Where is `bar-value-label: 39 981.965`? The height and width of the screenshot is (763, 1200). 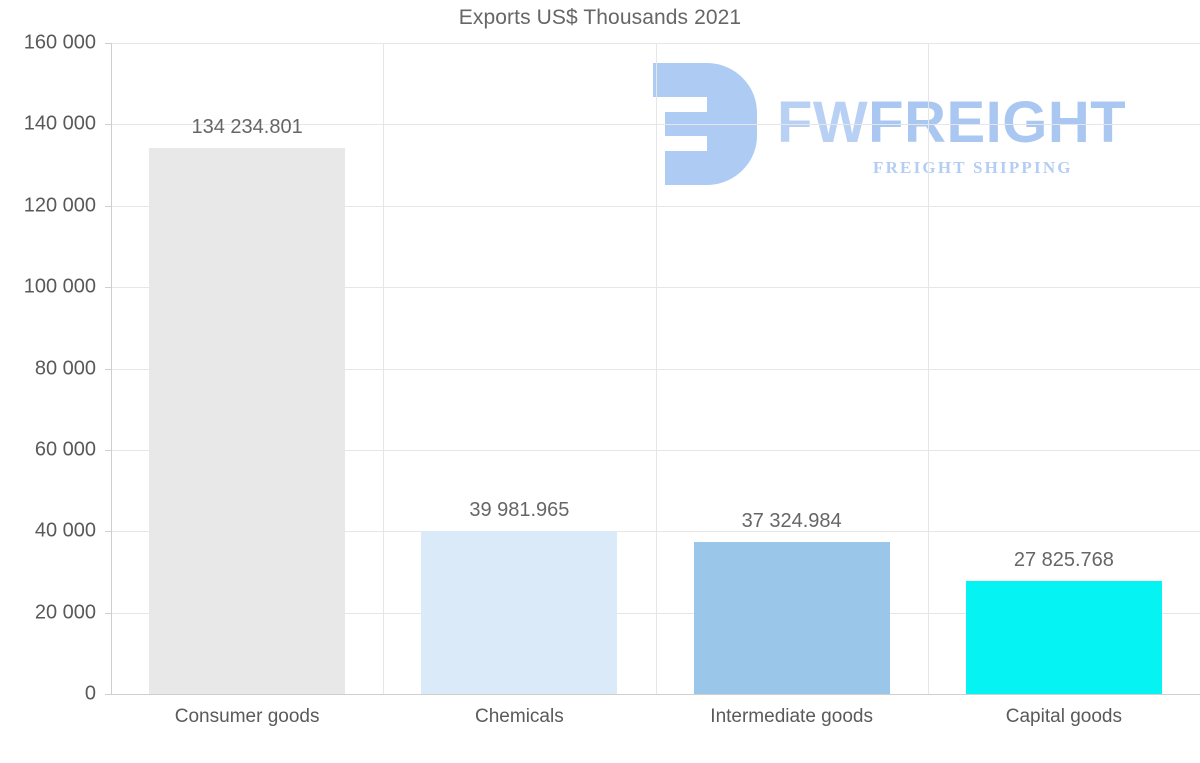 bar-value-label: 39 981.965 is located at coordinates (519, 510).